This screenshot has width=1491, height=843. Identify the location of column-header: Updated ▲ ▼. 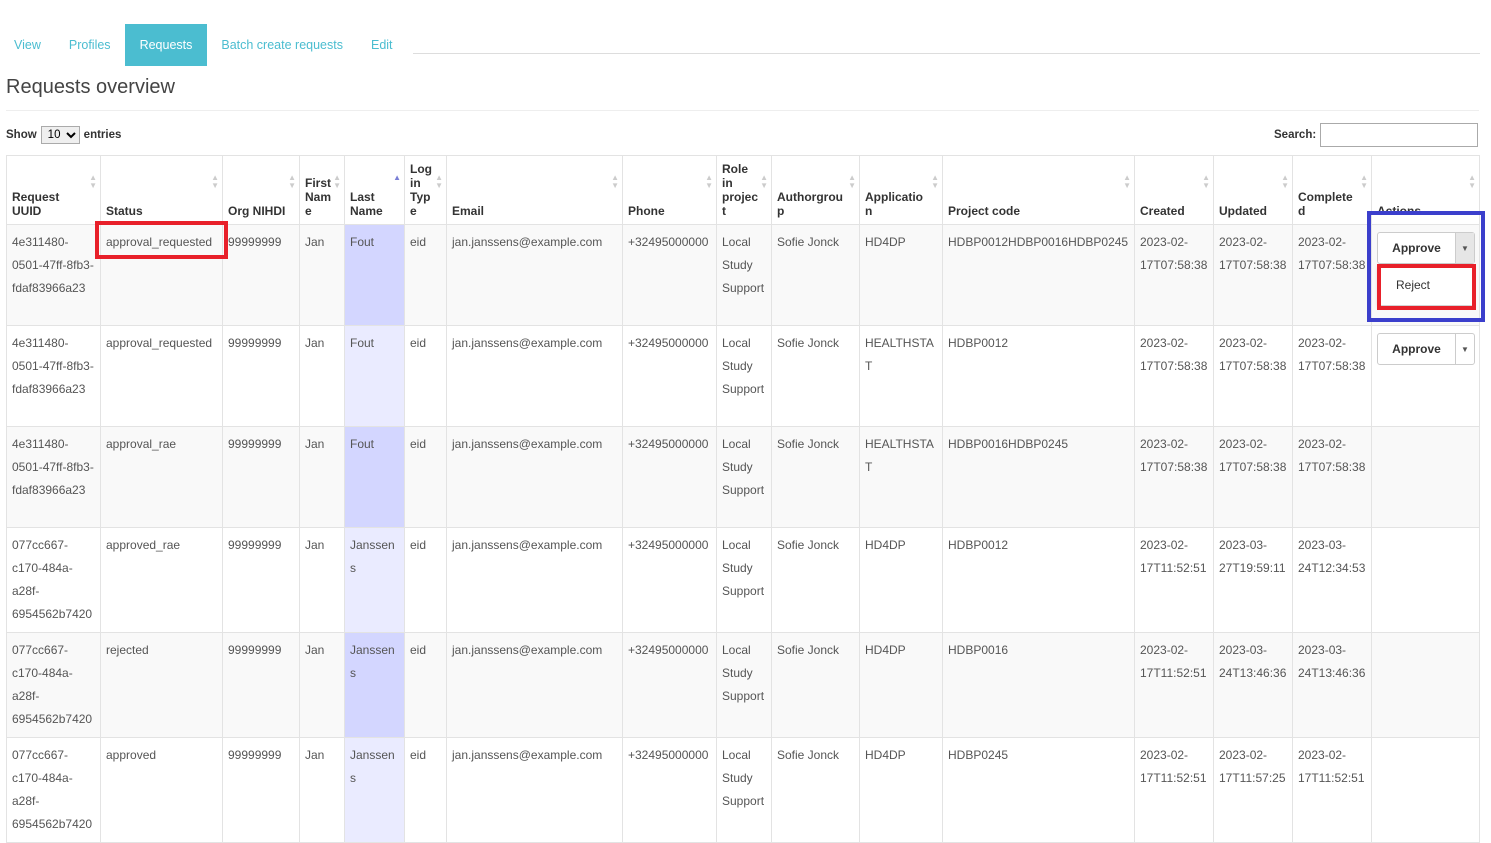
(1253, 190).